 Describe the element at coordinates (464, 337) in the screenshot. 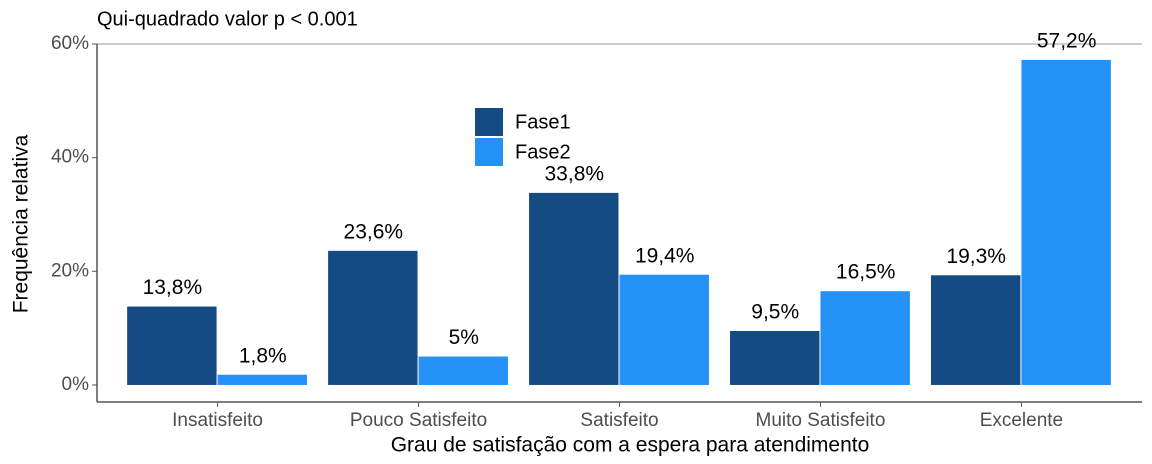

I see `value-label: 5%` at that location.